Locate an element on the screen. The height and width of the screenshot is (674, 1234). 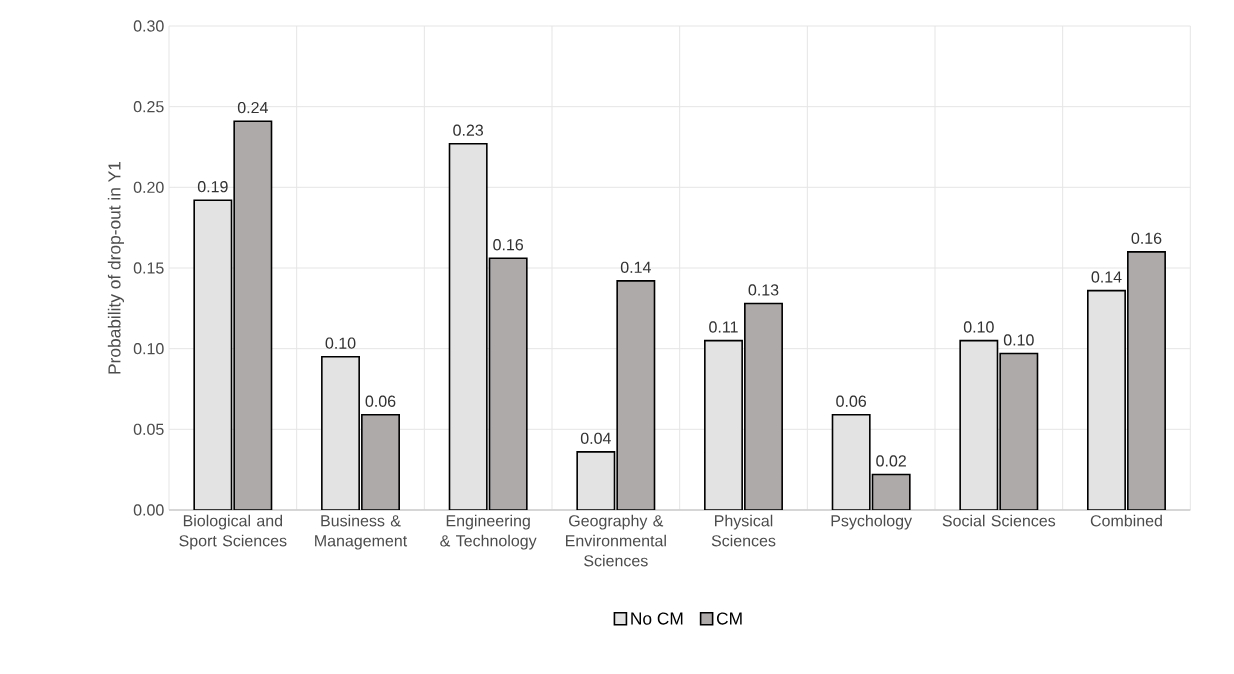
x-tick-label: Biological and Sport Sciences is located at coordinates (233, 532).